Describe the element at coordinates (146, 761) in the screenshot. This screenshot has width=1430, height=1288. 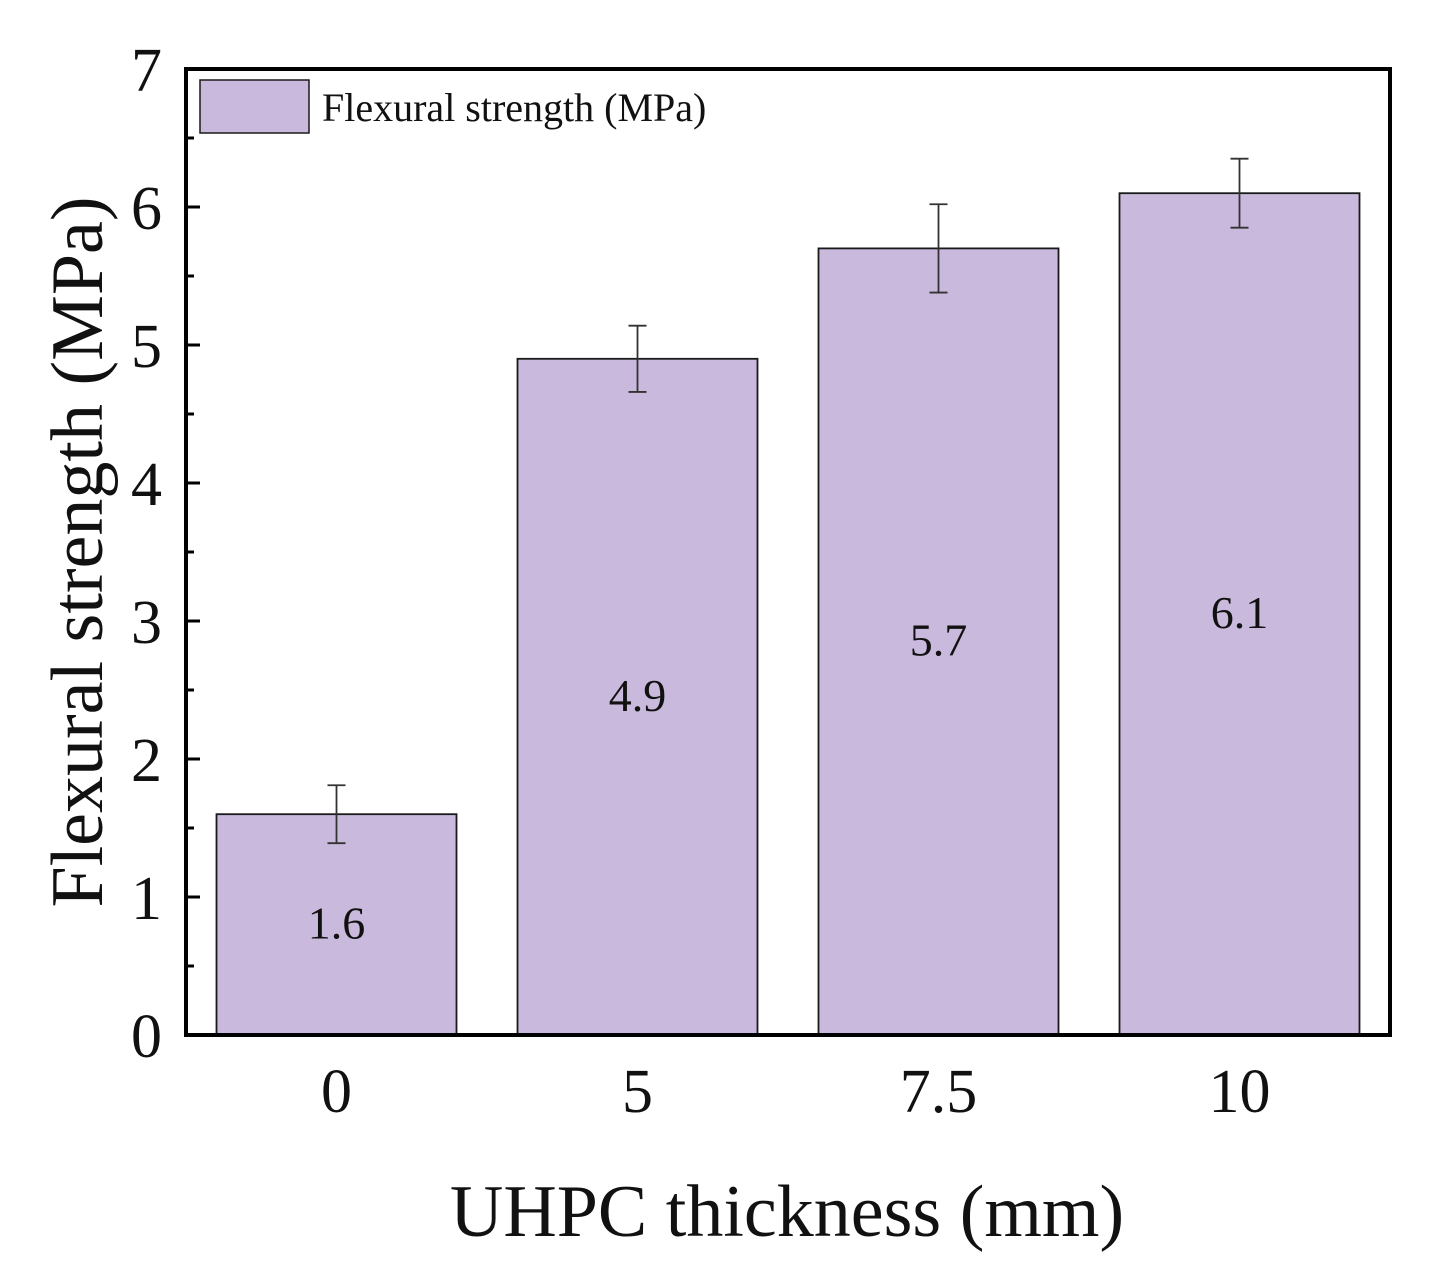
I see `y-tick-label-2: 2` at that location.